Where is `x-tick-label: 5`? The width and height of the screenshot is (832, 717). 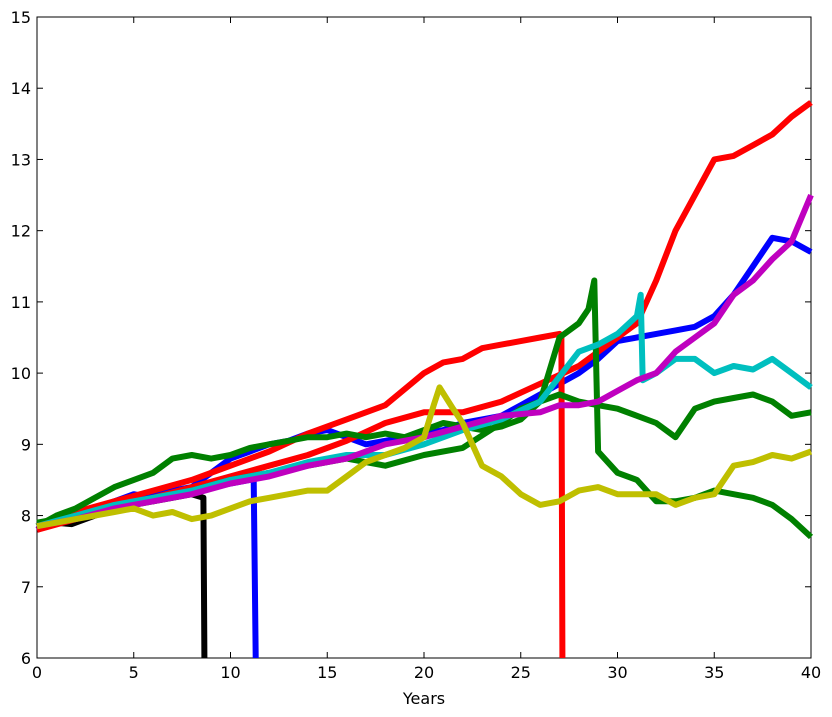
x-tick-label: 5 is located at coordinates (134, 672).